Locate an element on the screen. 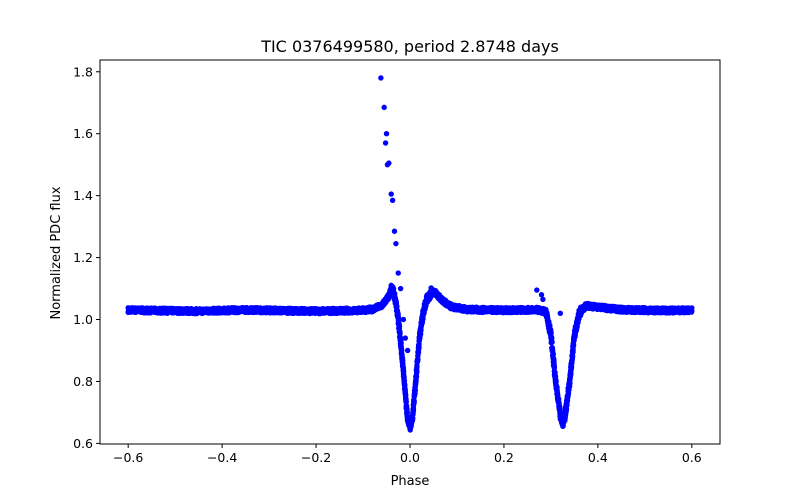 The image size is (800, 500). x-tick-label: 0.2 is located at coordinates (504, 457).